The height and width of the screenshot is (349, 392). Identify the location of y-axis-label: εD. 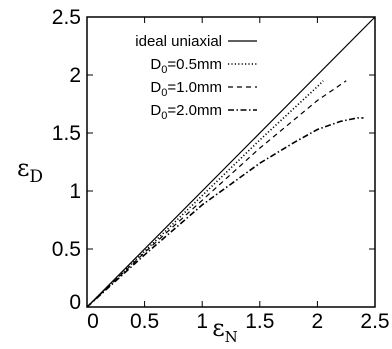
(30, 170).